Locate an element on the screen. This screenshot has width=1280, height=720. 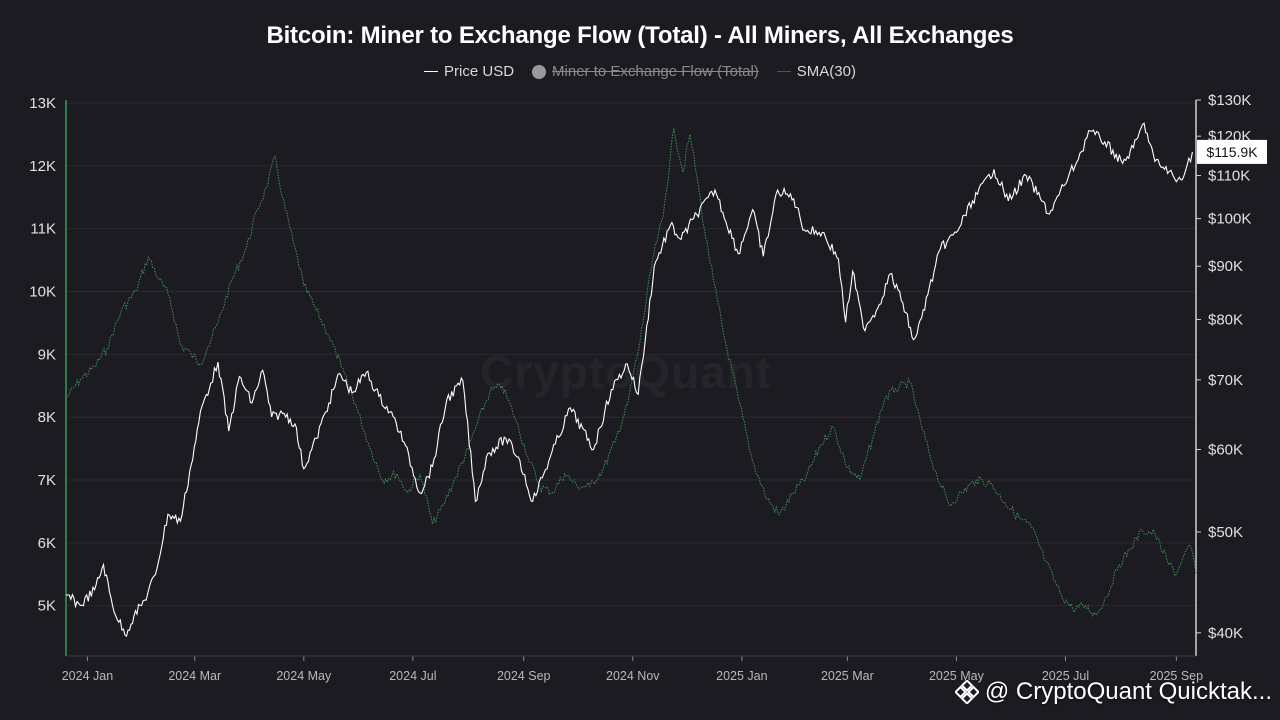
current-price-label: $115.9K is located at coordinates (1232, 152).